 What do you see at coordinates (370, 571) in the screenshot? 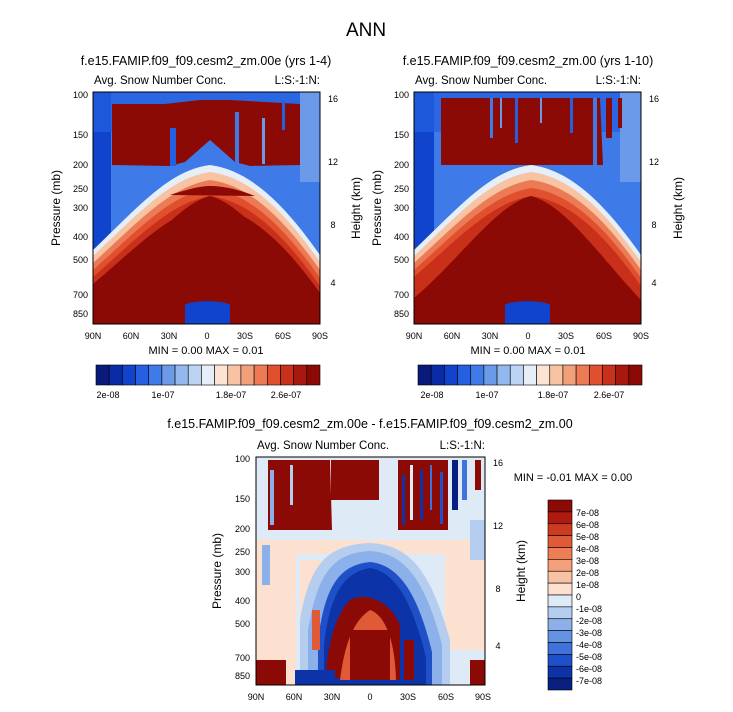
I see `panel-c-field` at bounding box center [370, 571].